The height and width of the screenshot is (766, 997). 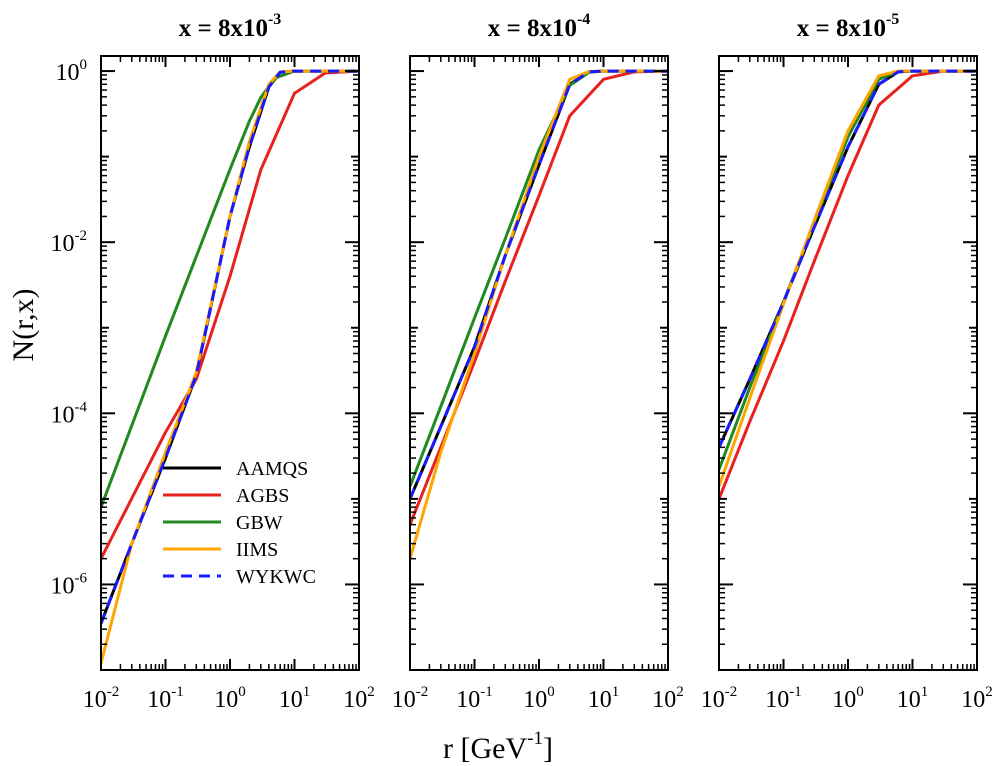 I want to click on panel-title: x = 8x10-4, so click(x=539, y=26).